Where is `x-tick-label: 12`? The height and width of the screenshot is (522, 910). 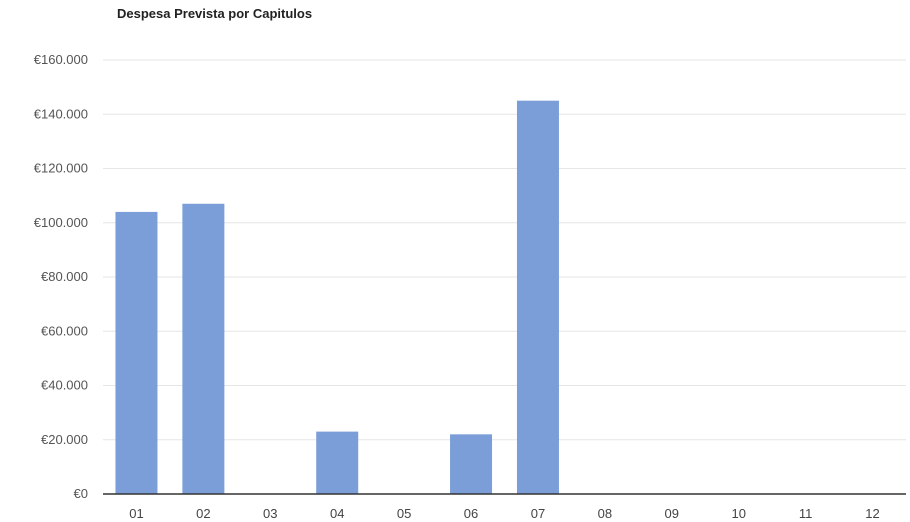
x-tick-label: 12 is located at coordinates (872, 513).